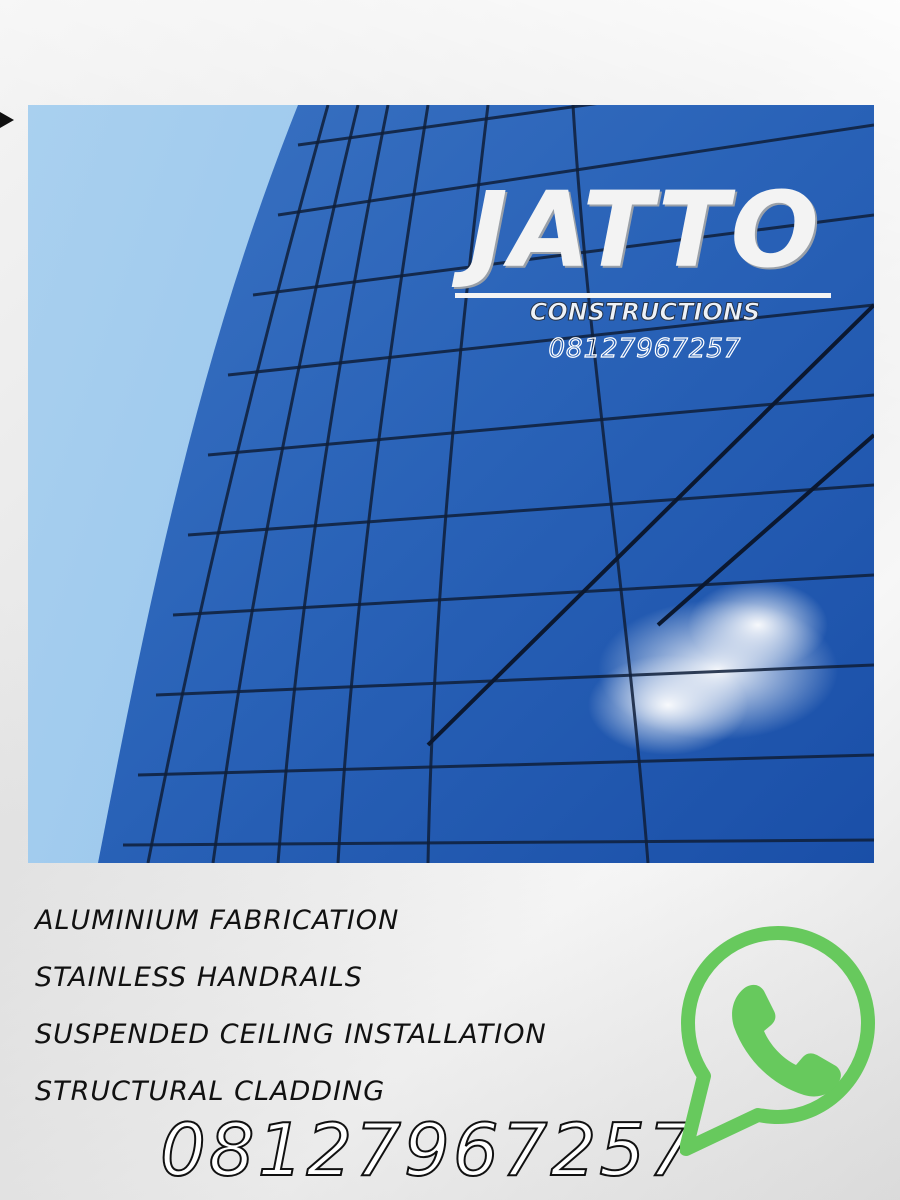  I want to click on service-item: Suspended ceiling installation, so click(291, 1034).